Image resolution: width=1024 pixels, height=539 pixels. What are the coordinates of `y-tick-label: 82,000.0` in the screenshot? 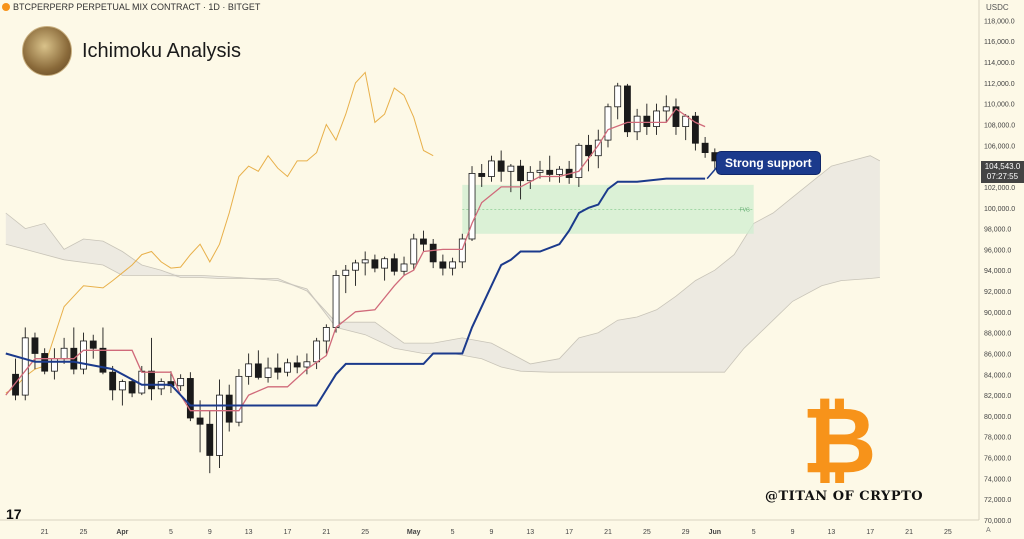 It's located at (997, 396).